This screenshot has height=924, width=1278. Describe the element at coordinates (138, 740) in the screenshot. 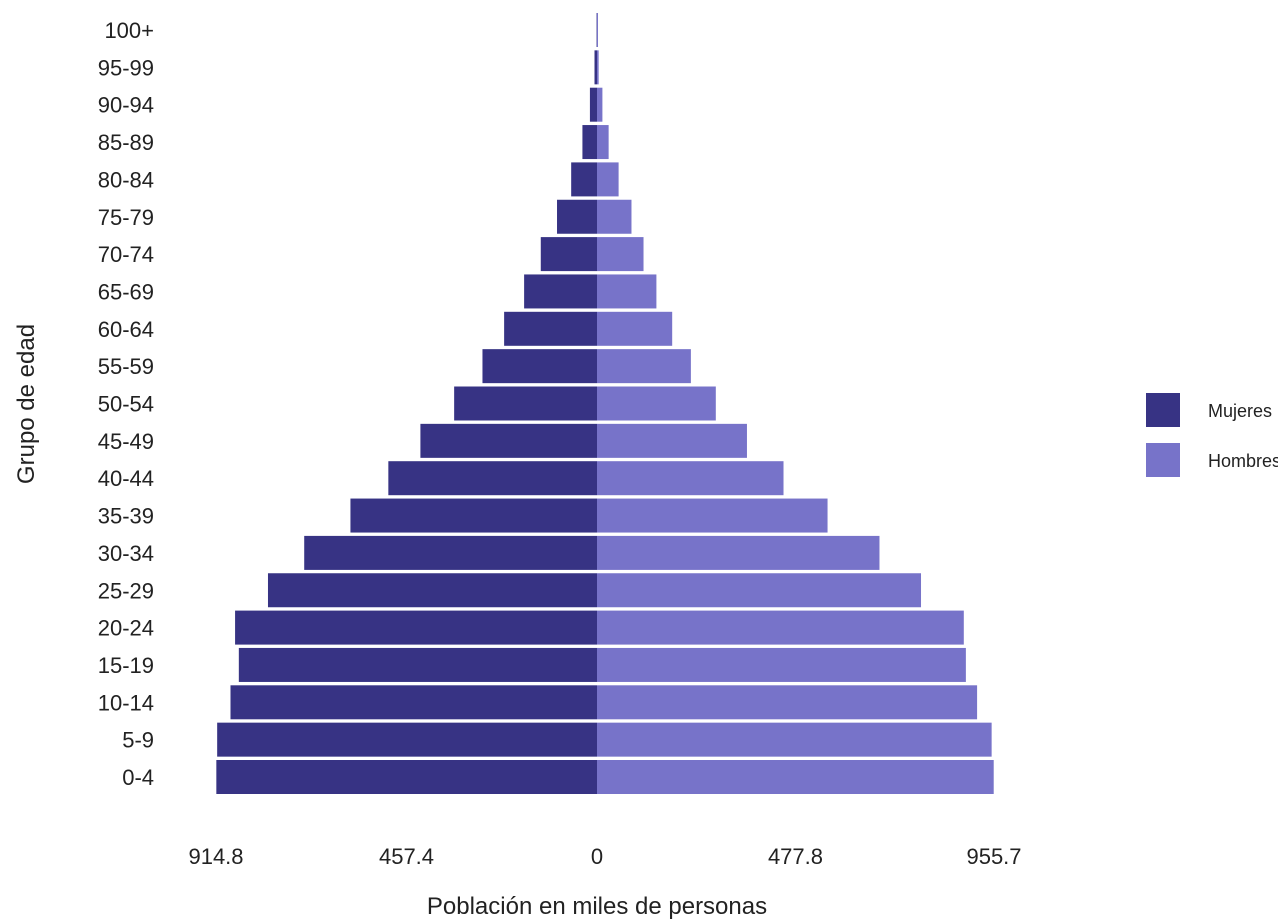

I see `y-tick-label-5-9: 5-9` at that location.